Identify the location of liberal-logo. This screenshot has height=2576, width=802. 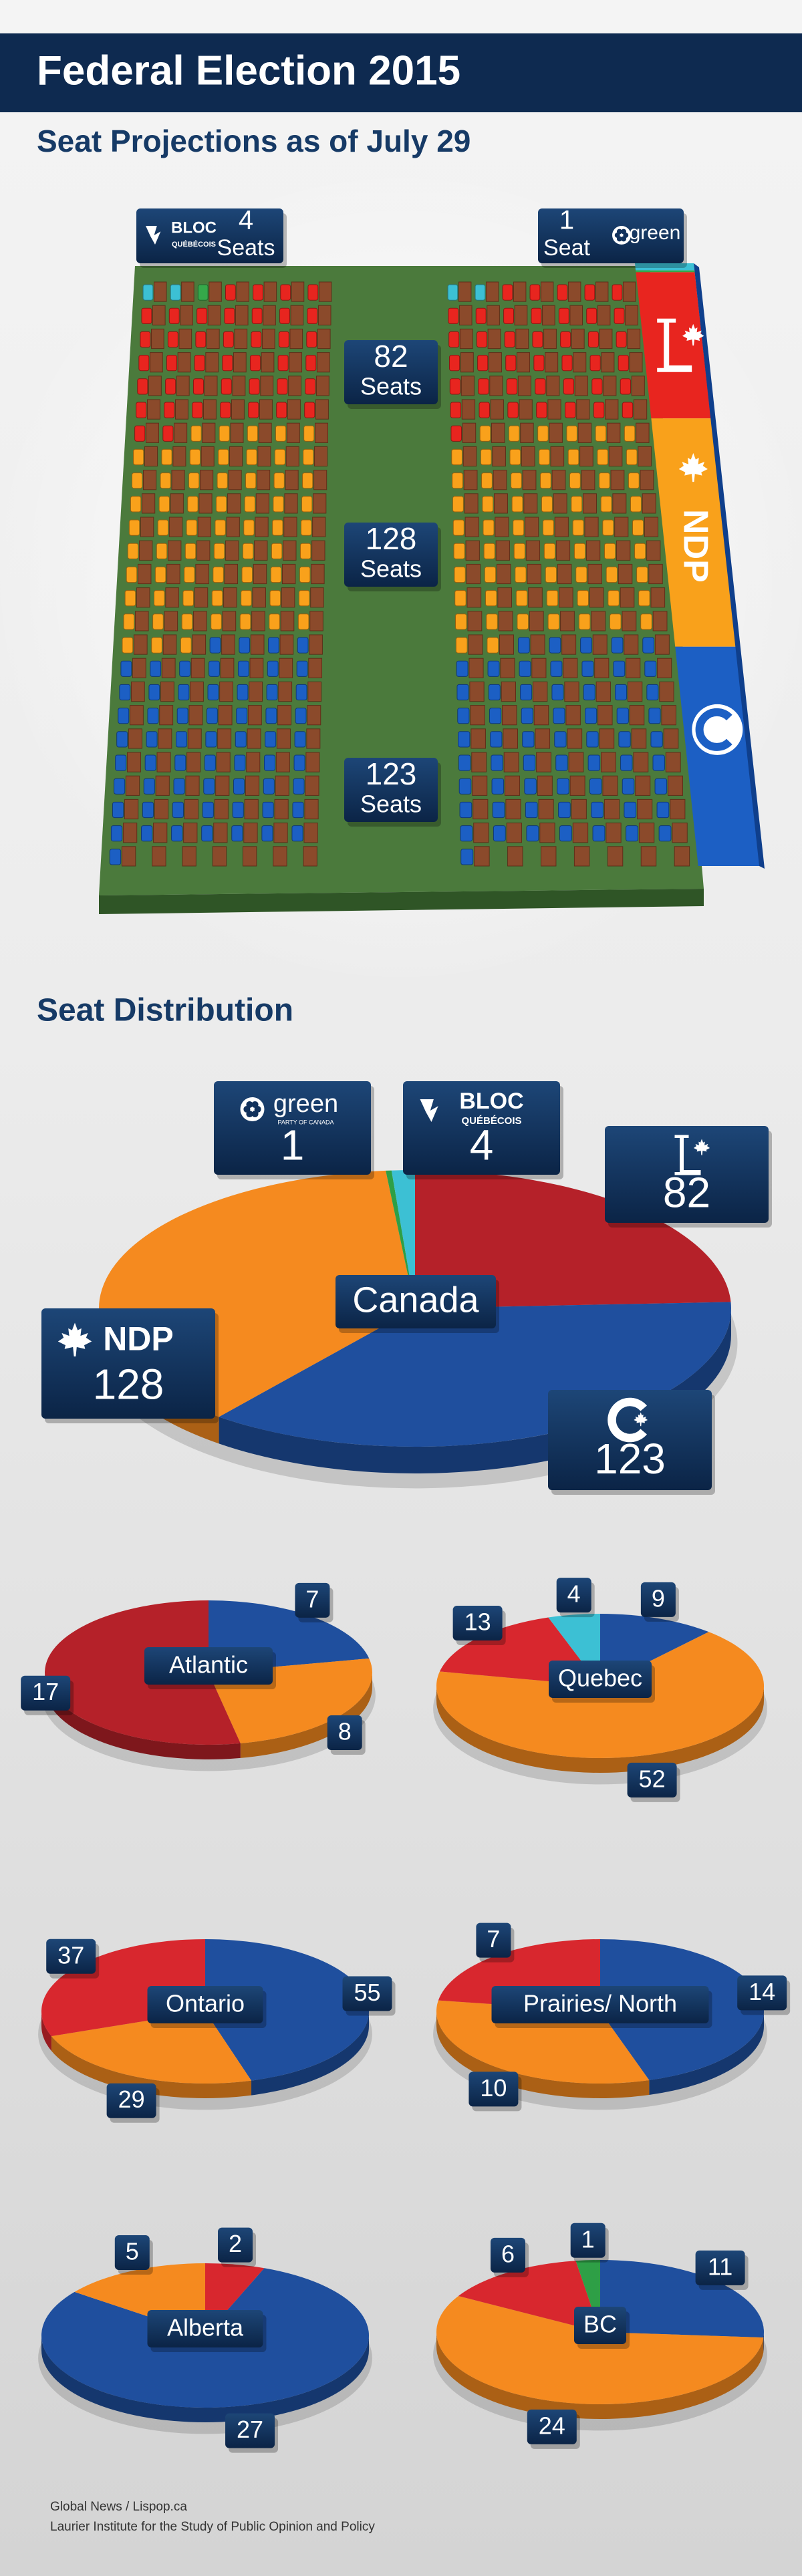
(674, 345).